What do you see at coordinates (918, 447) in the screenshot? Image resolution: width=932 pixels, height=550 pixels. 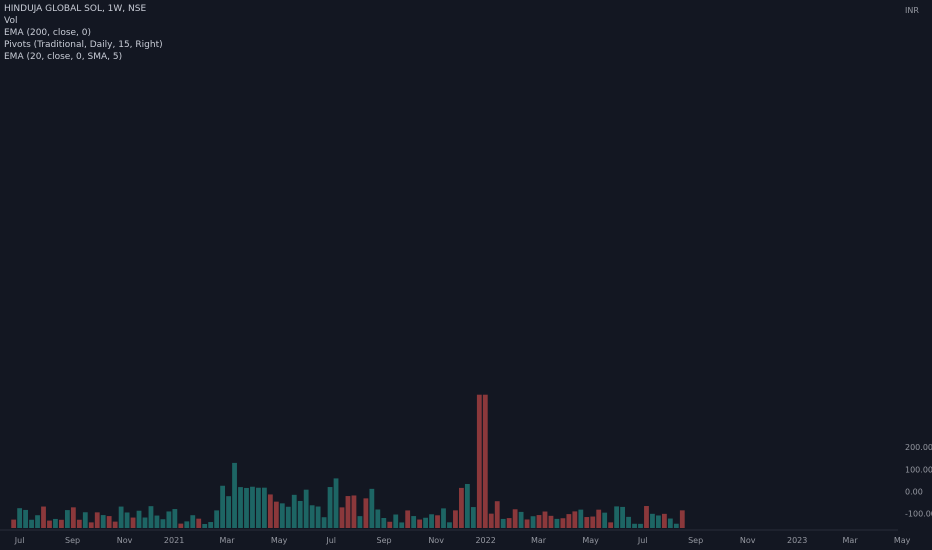 I see `y-tick-label: 200.00` at bounding box center [918, 447].